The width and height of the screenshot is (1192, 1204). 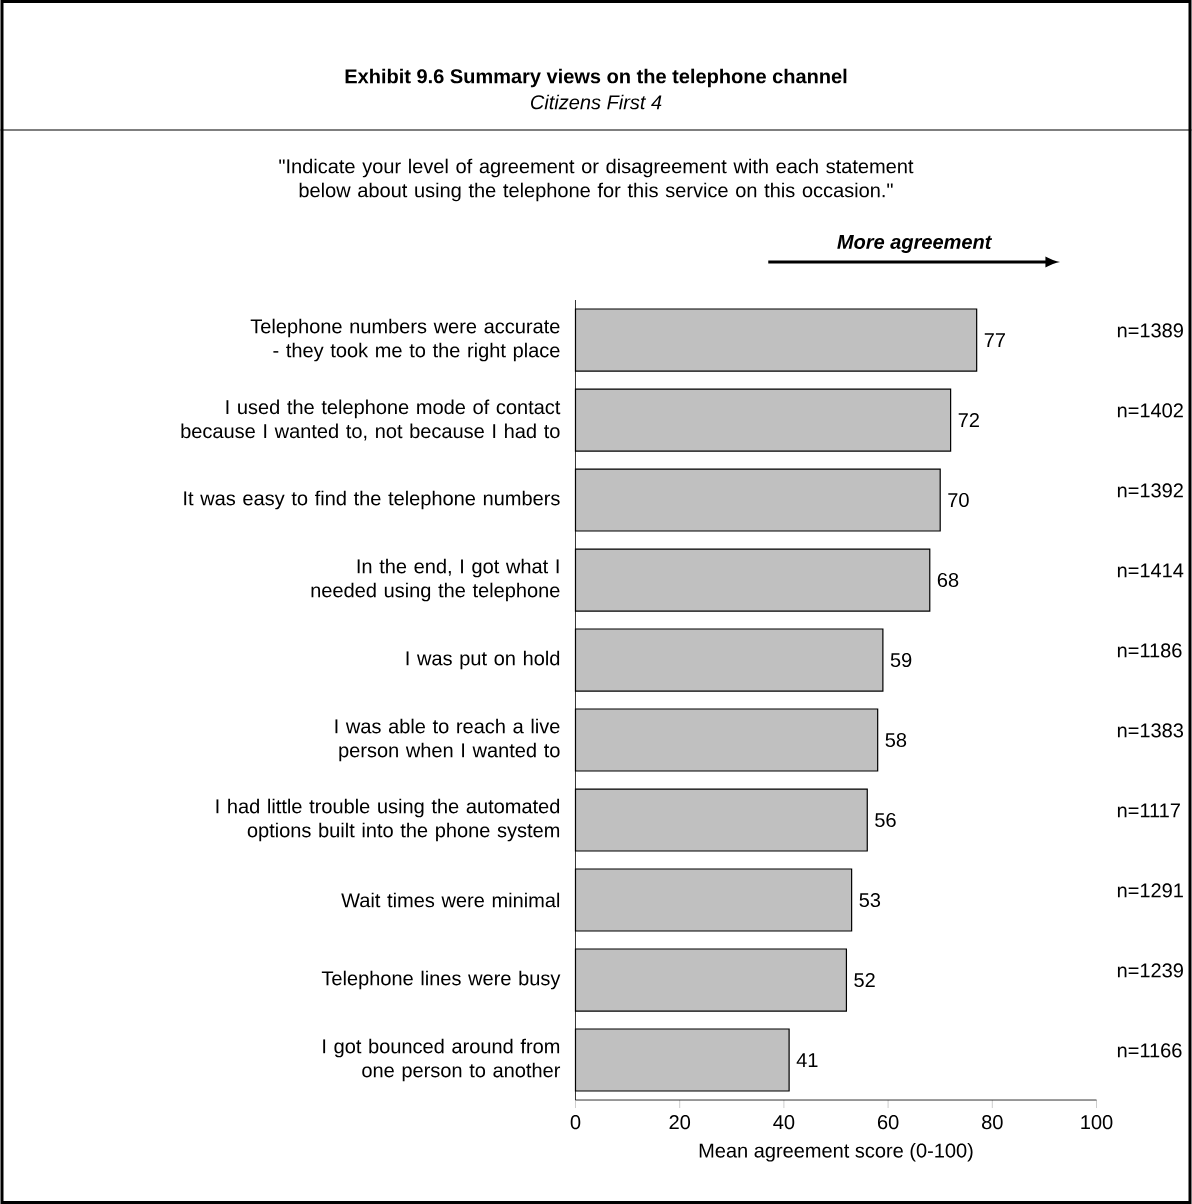 What do you see at coordinates (596, 78) in the screenshot?
I see `chart-title: Exhibit 9.6 Summary views on the telephone channel` at bounding box center [596, 78].